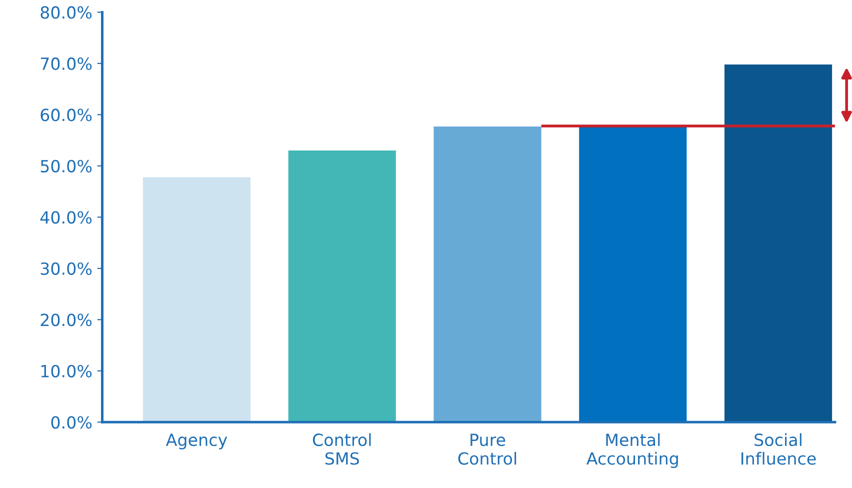 Image resolution: width=852 pixels, height=488 pixels. Describe the element at coordinates (71, 422) in the screenshot. I see `y-tick-label: 0.0%` at that location.